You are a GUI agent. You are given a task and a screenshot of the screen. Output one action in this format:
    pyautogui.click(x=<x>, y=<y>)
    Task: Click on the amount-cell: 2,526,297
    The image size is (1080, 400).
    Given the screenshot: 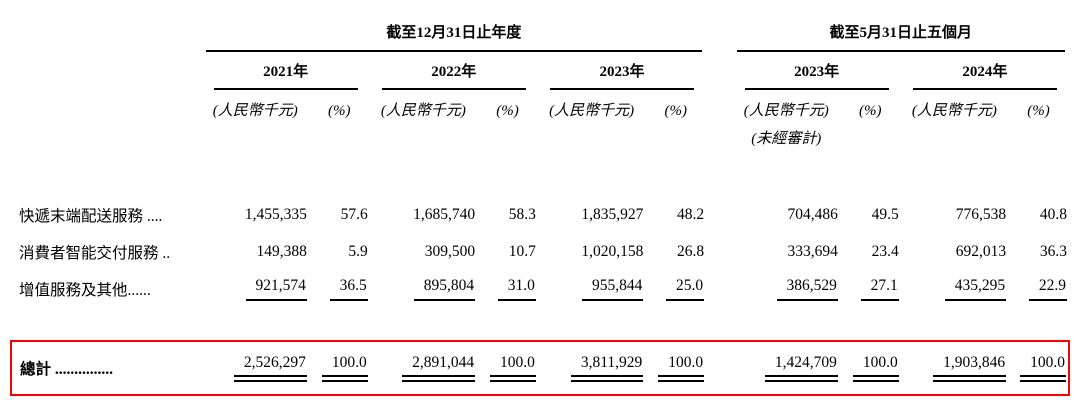 What is the action you would take?
    pyautogui.click(x=255, y=368)
    